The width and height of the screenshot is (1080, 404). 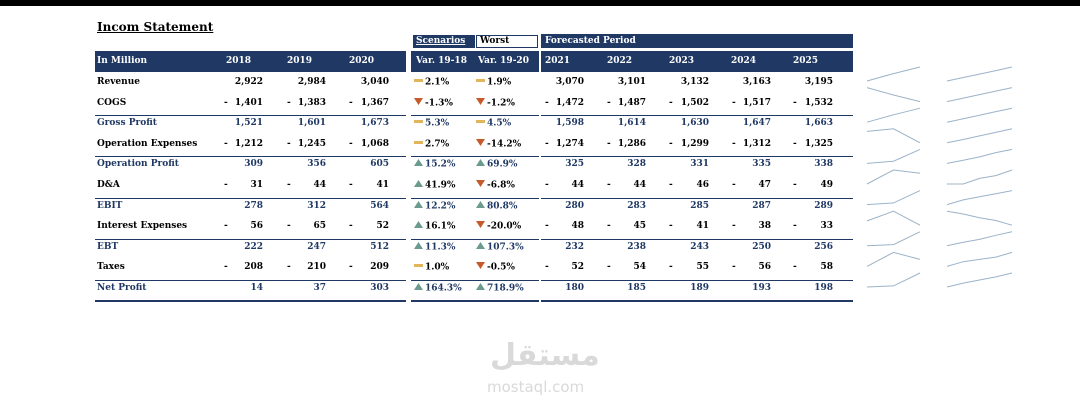 I want to click on top-bar, so click(x=540, y=3).